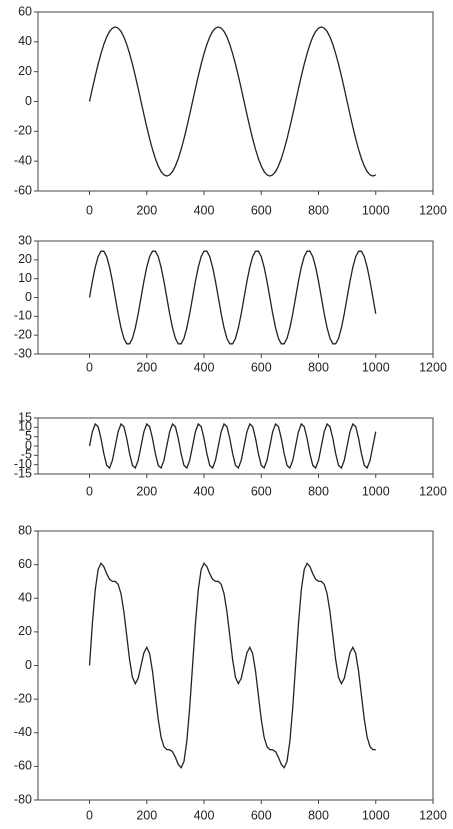 The width and height of the screenshot is (453, 829). What do you see at coordinates (25, 417) in the screenshot?
I see `y-tick-label: 15` at bounding box center [25, 417].